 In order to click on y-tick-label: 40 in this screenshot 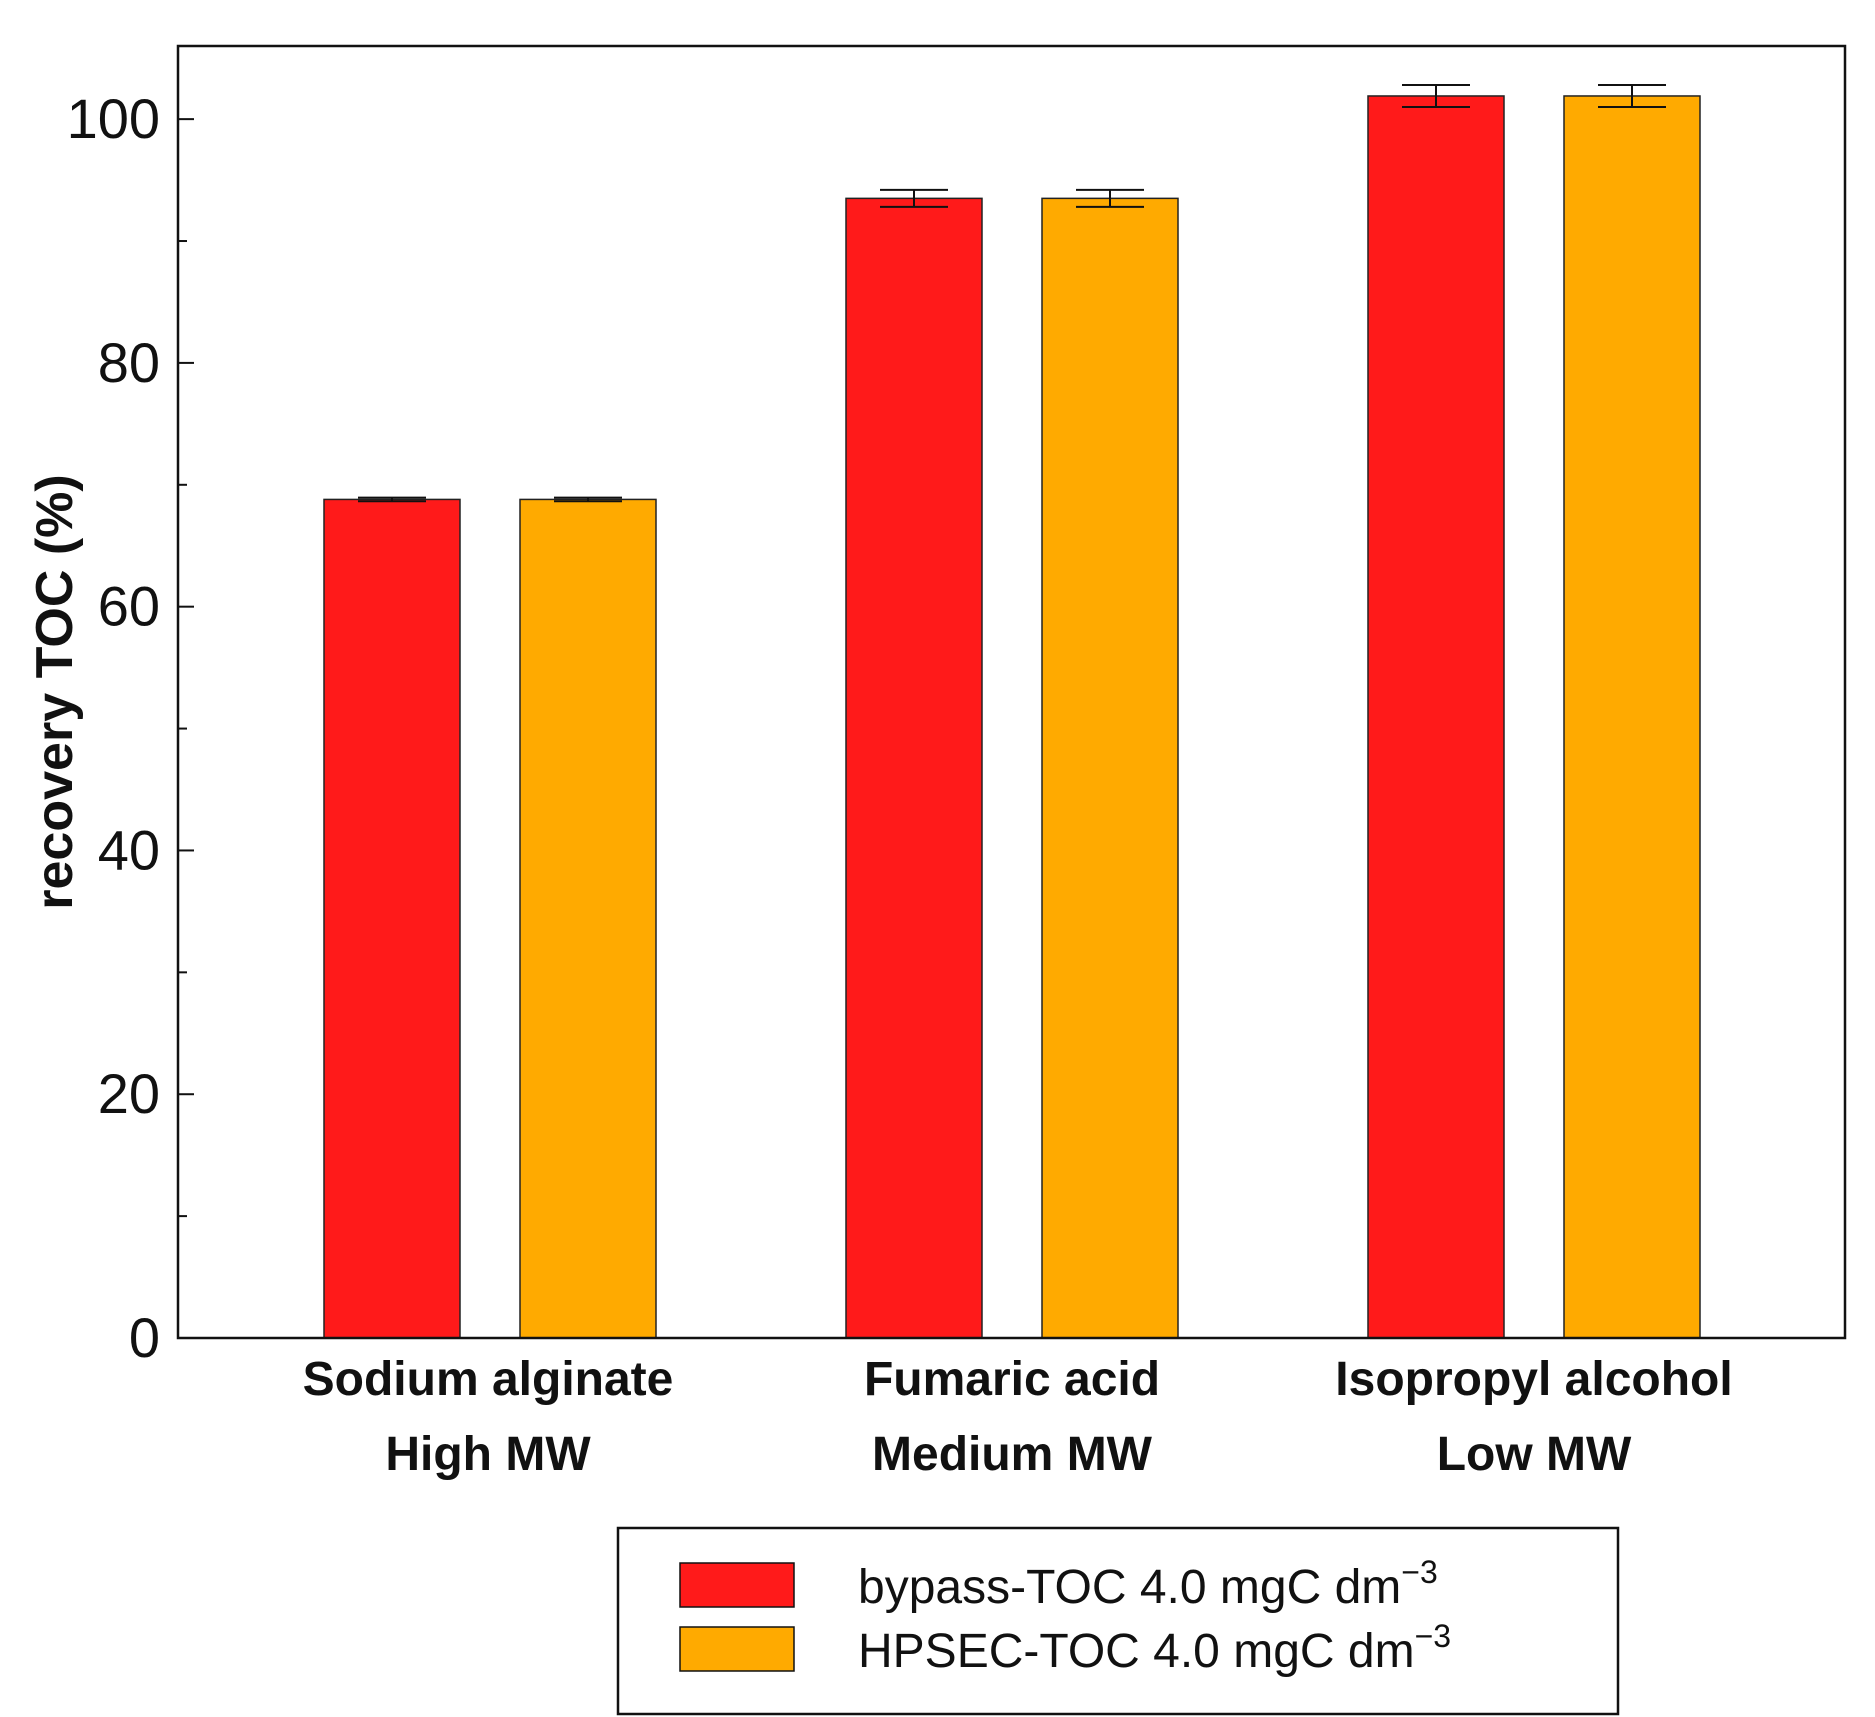, I will do `click(129, 849)`.